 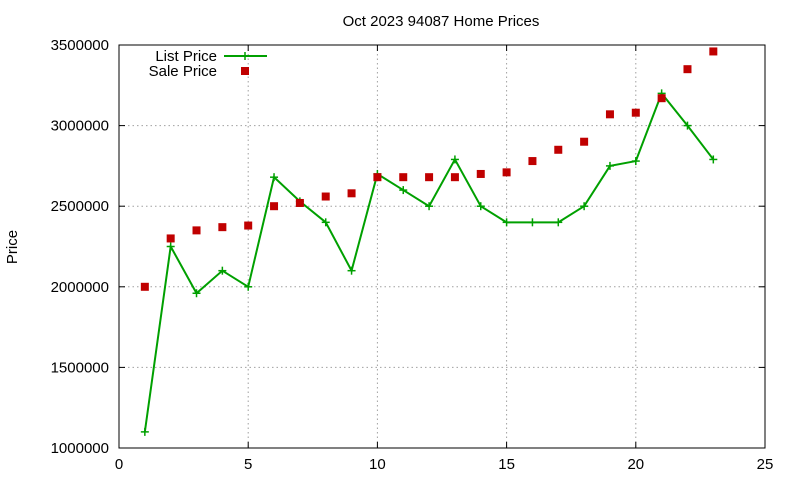 I want to click on x-tick-label: 0, so click(x=119, y=464).